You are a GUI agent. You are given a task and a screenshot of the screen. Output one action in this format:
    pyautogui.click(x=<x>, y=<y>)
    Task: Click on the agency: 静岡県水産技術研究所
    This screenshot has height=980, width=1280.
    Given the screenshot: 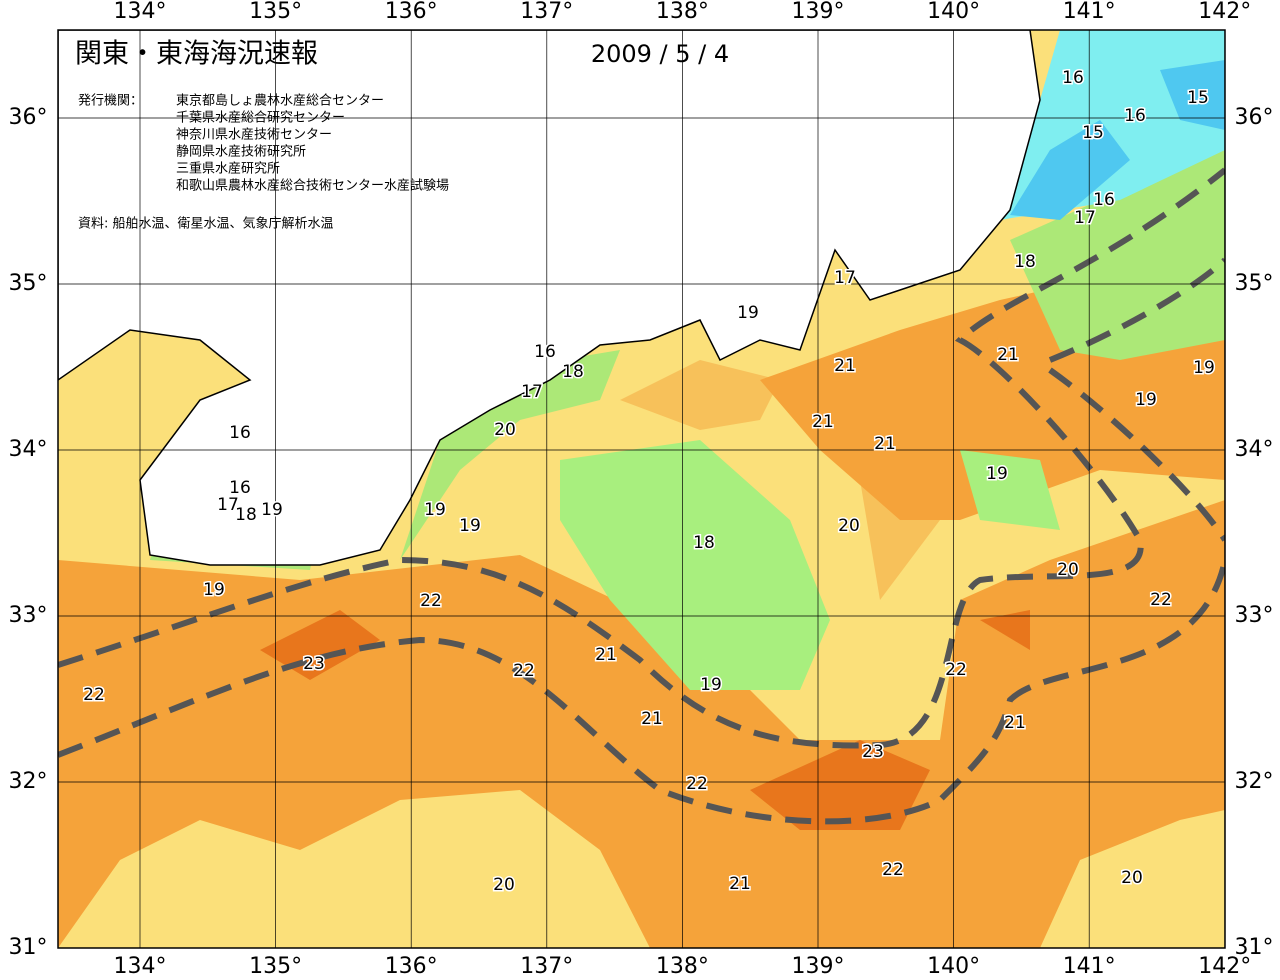 What is the action you would take?
    pyautogui.click(x=241, y=152)
    